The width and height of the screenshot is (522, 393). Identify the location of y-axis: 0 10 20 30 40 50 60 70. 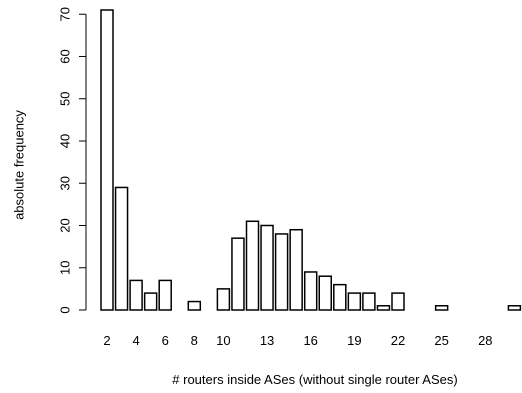
(72, 160).